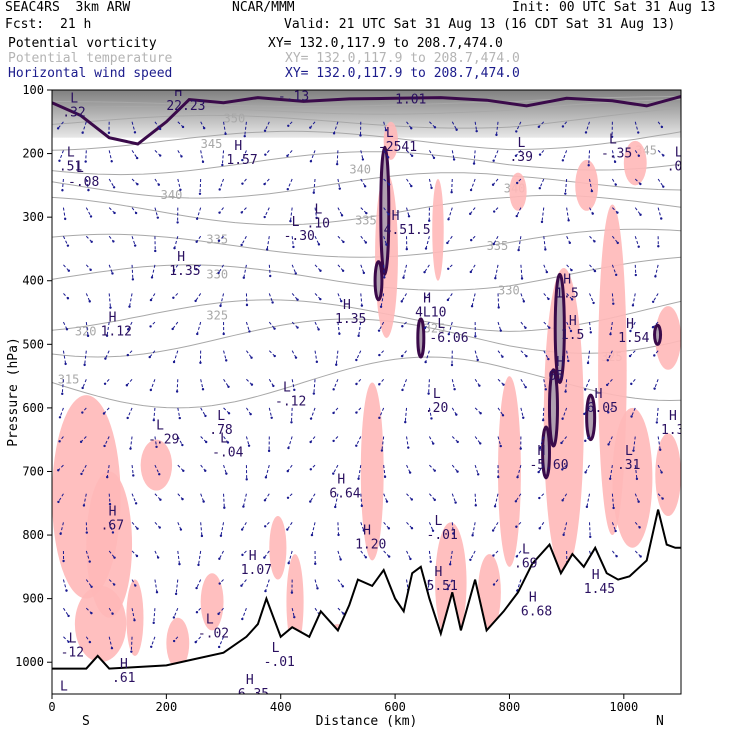 This screenshot has width=740, height=740. What do you see at coordinates (256, 570) in the screenshot?
I see `pv-extremum-value: 1.07` at bounding box center [256, 570].